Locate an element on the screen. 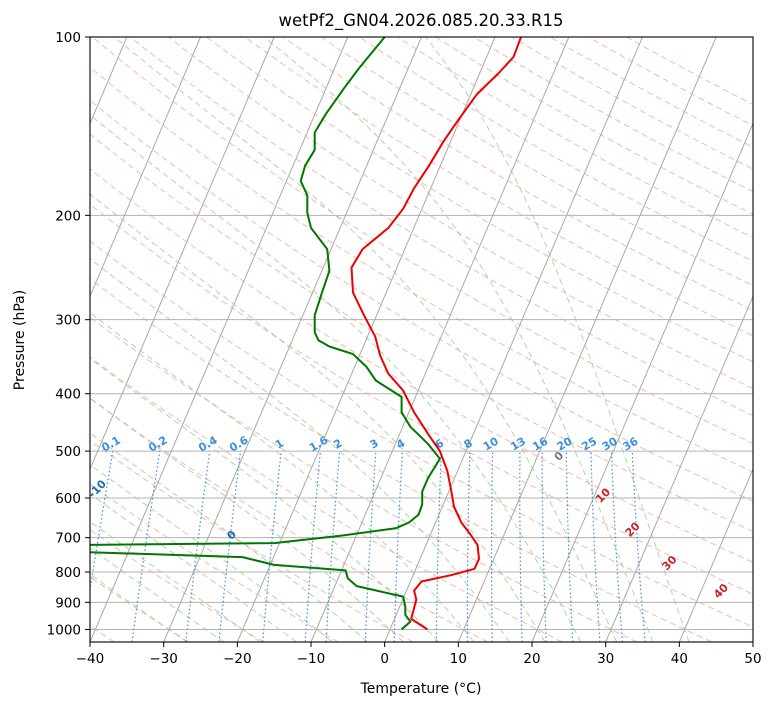 The width and height of the screenshot is (775, 708). x-tick-label: 20 is located at coordinates (531, 659).